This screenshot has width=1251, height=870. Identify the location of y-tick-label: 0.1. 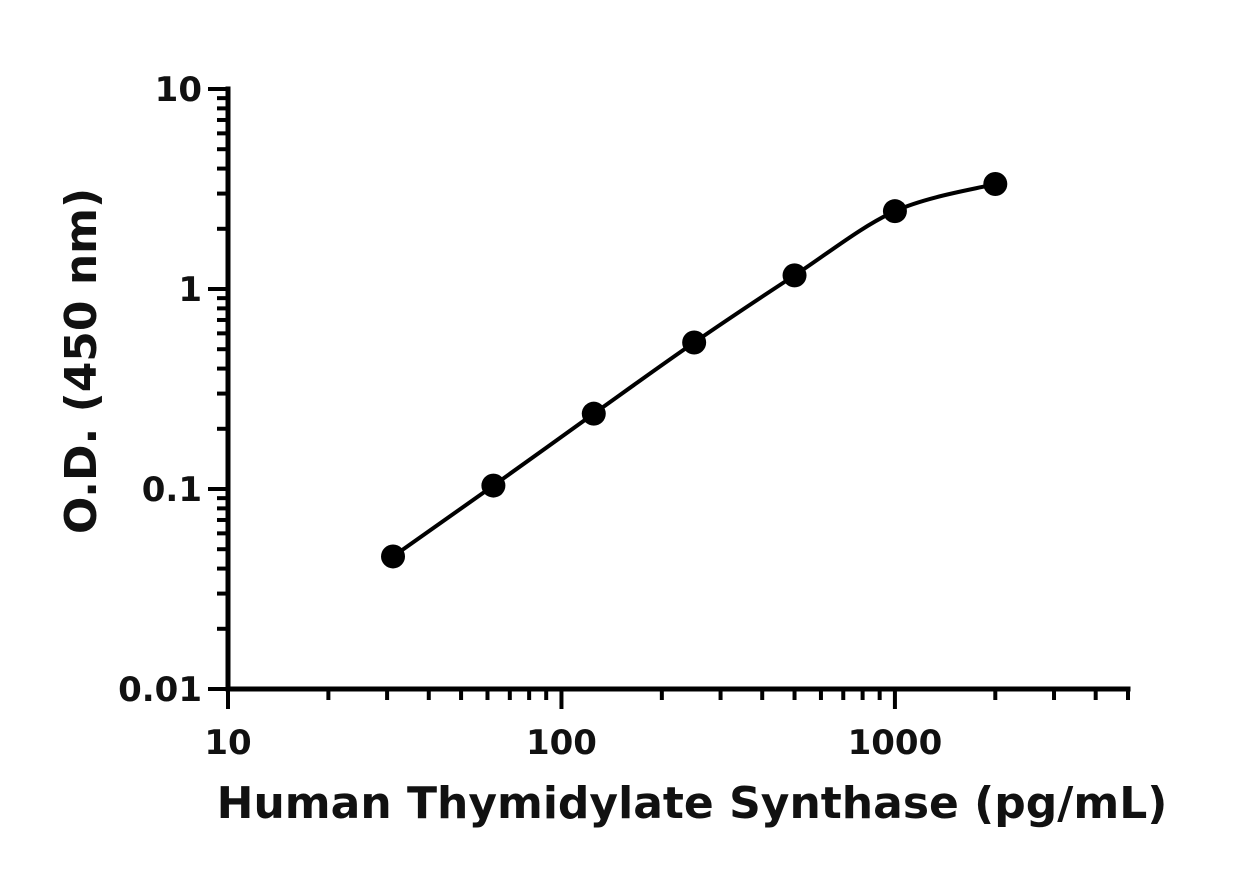
(172, 490).